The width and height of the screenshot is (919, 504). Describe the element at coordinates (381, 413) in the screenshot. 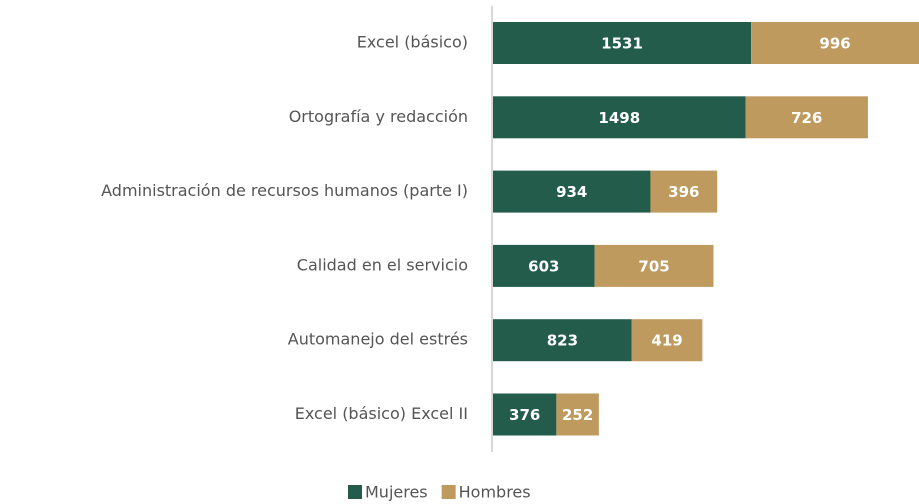

I see `category-label: Excel (básico) Excel II` at that location.